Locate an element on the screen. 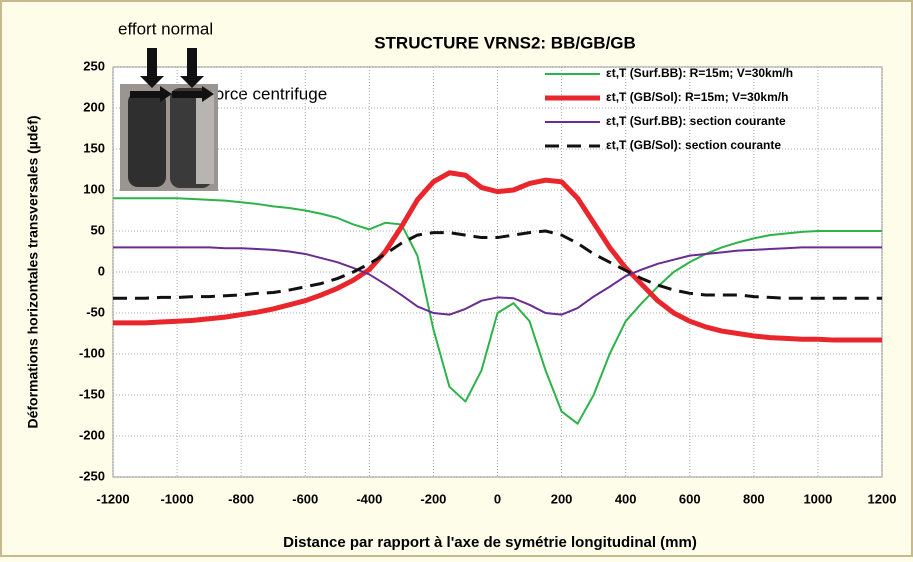 The width and height of the screenshot is (913, 562). x-tick-label: -1200 is located at coordinates (112, 498).